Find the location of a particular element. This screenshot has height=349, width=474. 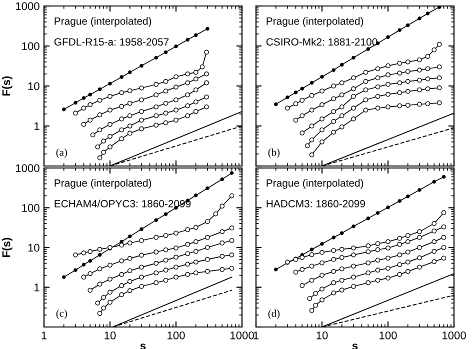

annotation: (b) is located at coordinates (274, 153).